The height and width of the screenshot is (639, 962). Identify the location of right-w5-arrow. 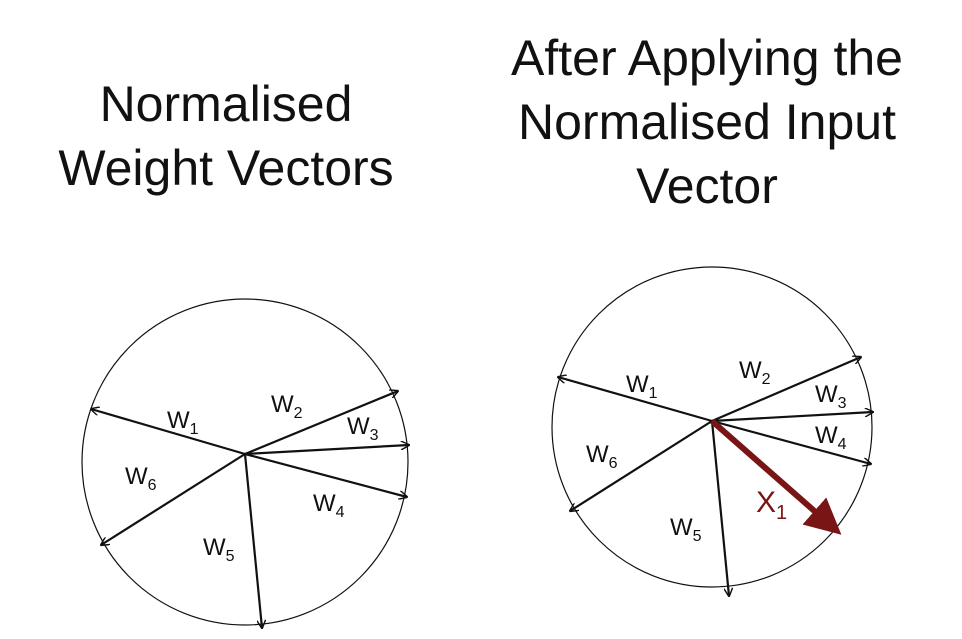
(719, 508).